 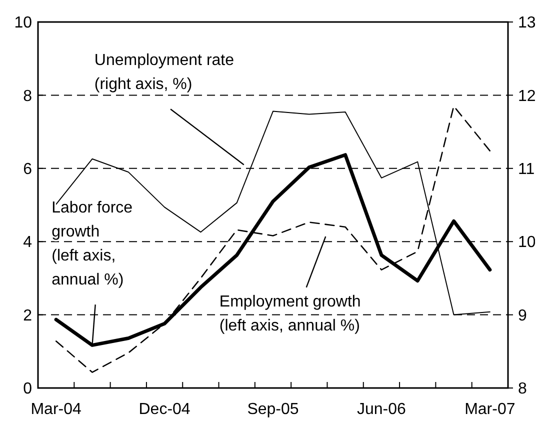 I want to click on annotation: Unemployment rate (right axis, %), so click(x=164, y=73).